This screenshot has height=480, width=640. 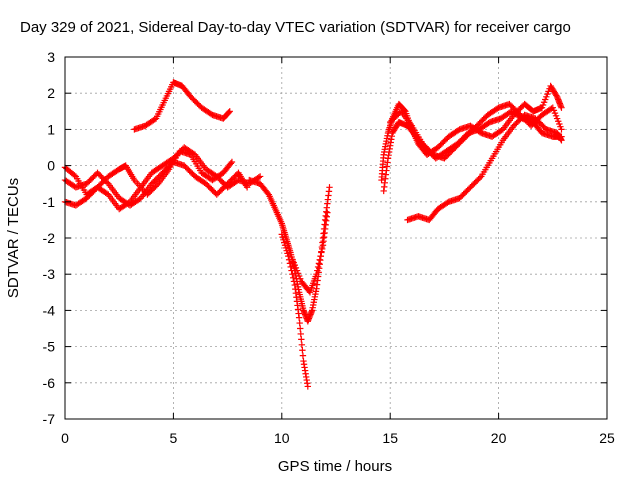 What do you see at coordinates (49, 274) in the screenshot?
I see `y-tick-label: -3` at bounding box center [49, 274].